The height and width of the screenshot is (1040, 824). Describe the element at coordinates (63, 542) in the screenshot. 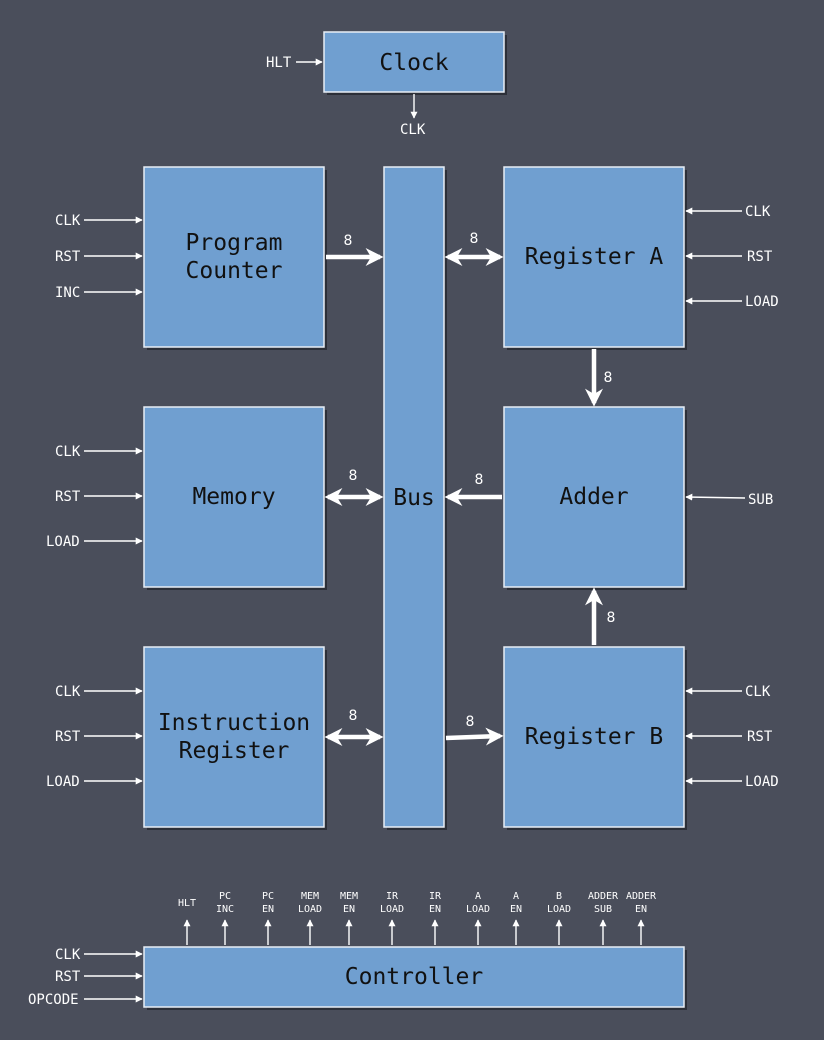

I see `mem-load-label: LOAD` at that location.